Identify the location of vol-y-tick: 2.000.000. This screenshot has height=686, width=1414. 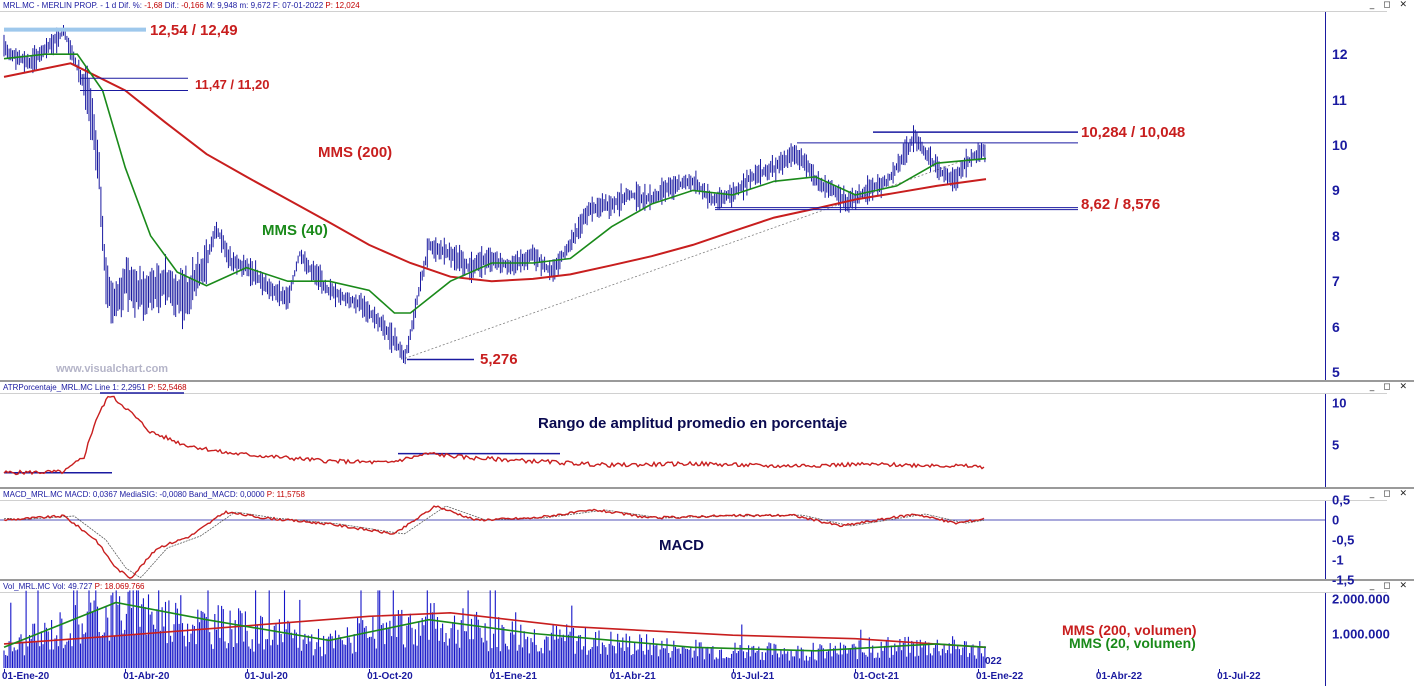
(1361, 599).